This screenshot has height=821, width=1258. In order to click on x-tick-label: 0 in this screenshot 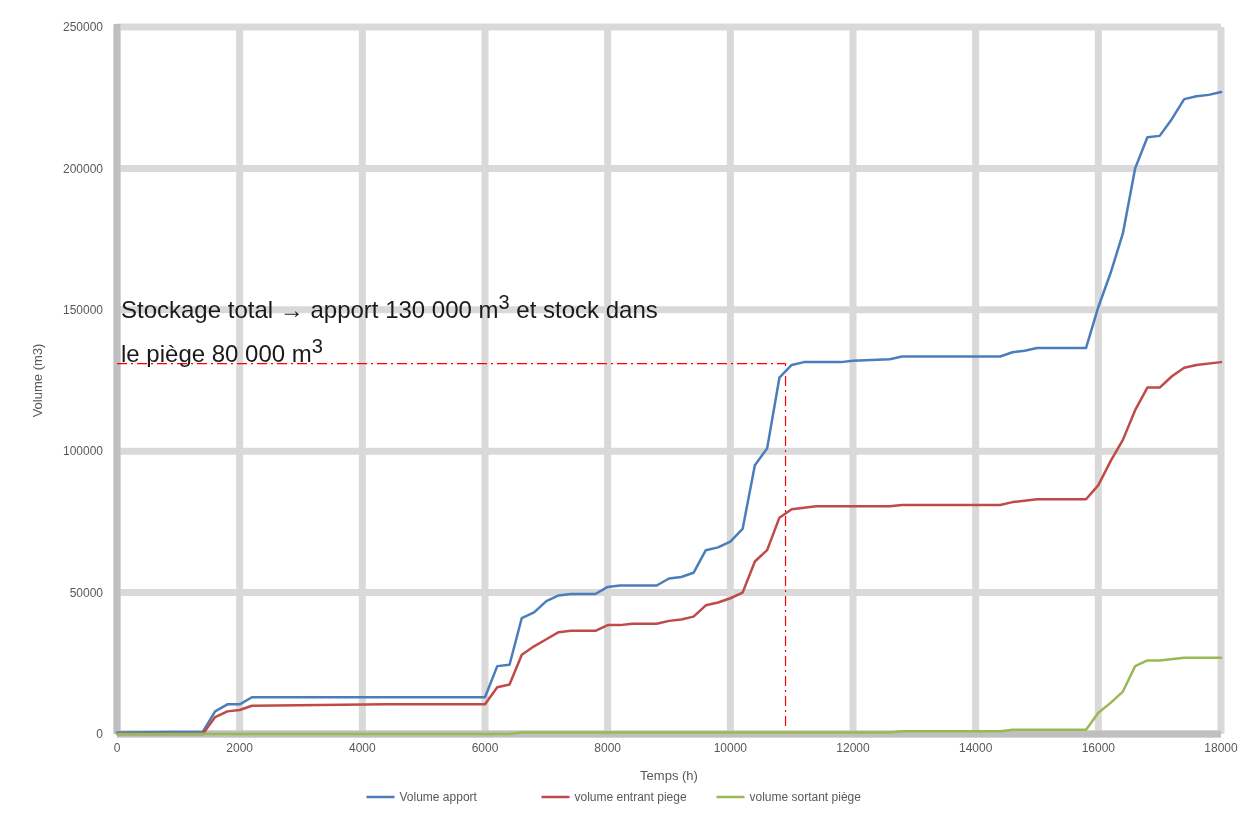, I will do `click(117, 748)`.